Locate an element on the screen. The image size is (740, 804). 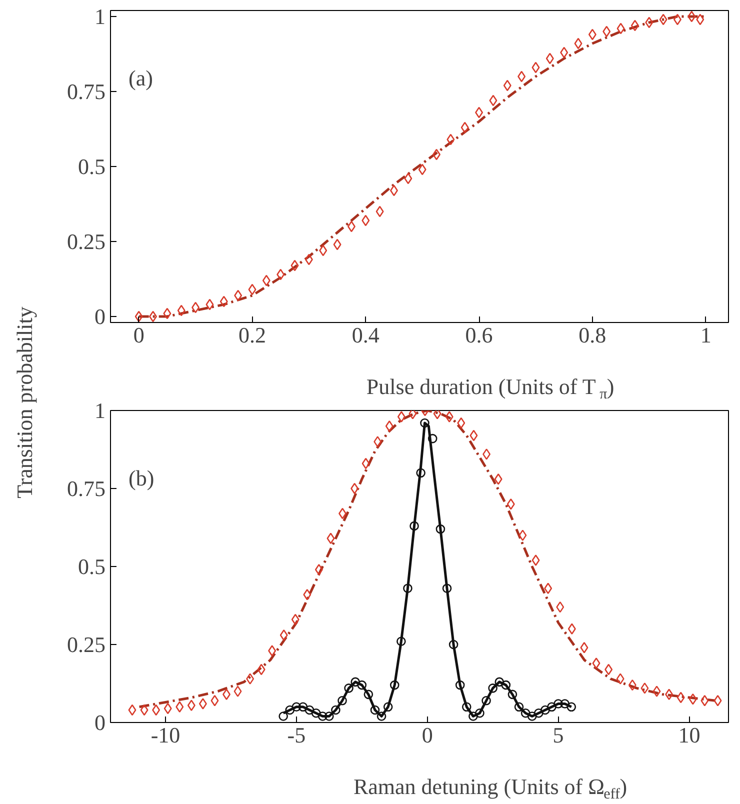
y-tick-label: 0.5 is located at coordinates (92, 566).